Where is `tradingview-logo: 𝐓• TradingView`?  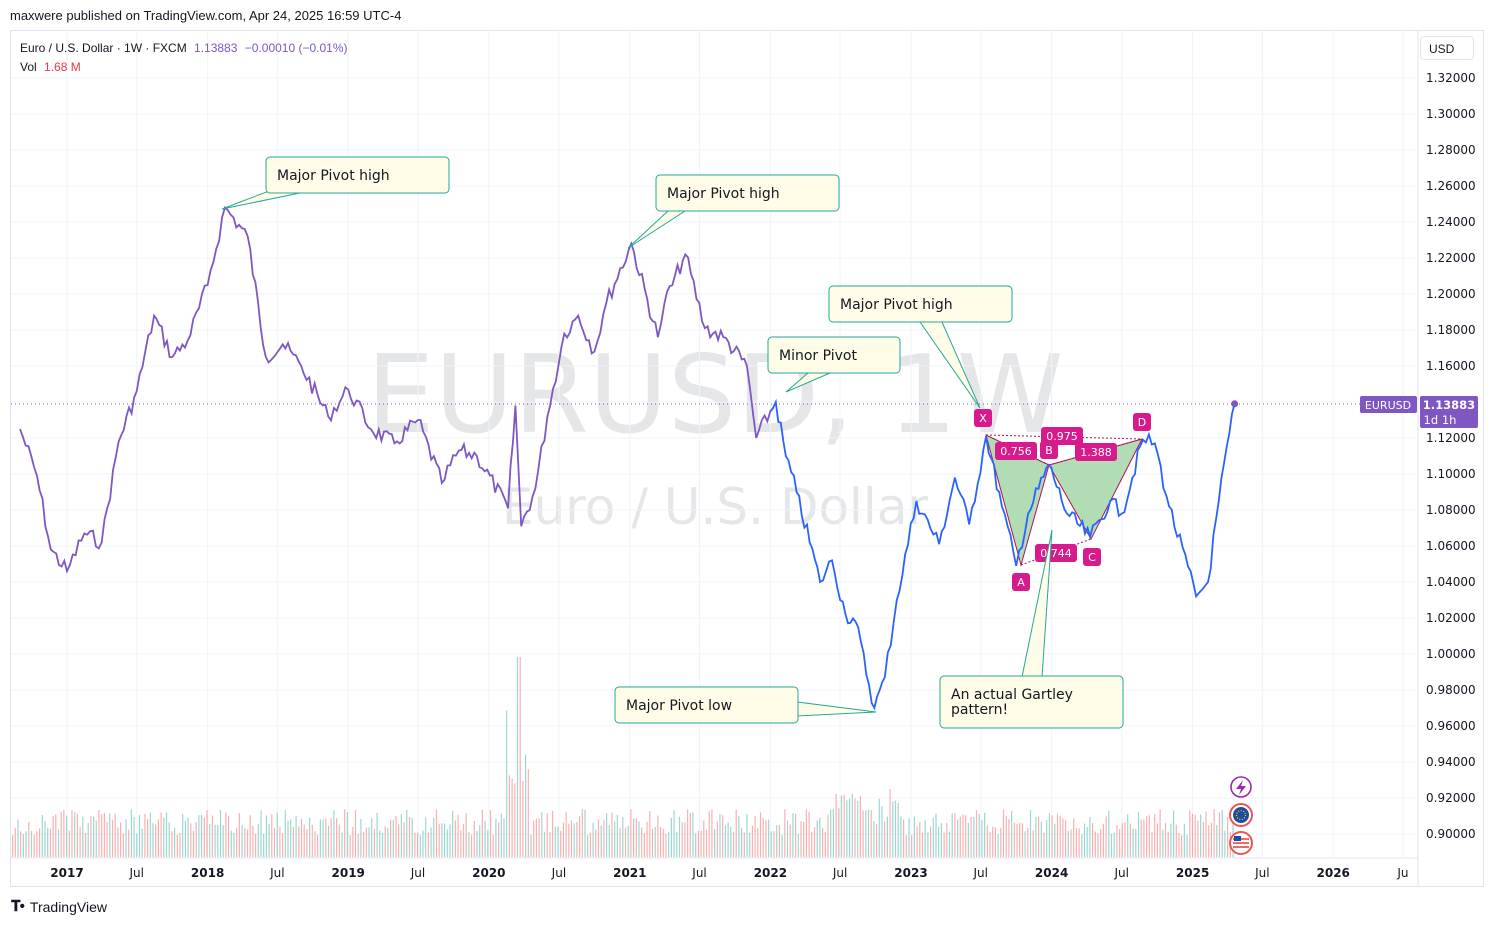 tradingview-logo: 𝐓• TradingView is located at coordinates (59, 906).